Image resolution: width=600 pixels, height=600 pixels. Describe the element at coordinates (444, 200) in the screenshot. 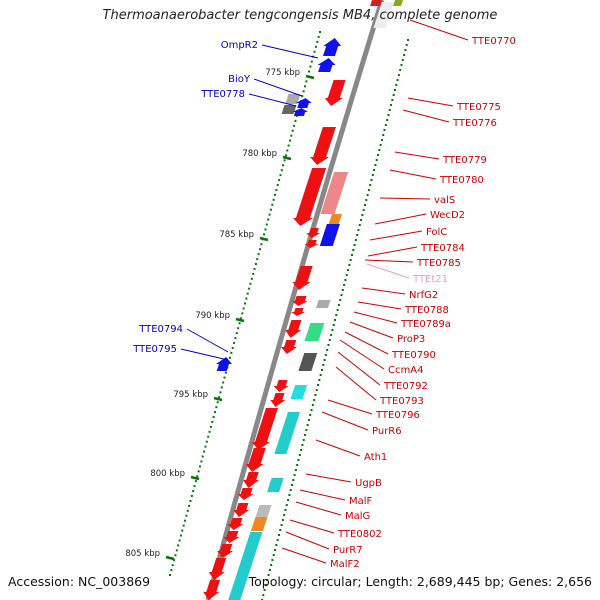

I see `forward-gene-label: valS` at that location.